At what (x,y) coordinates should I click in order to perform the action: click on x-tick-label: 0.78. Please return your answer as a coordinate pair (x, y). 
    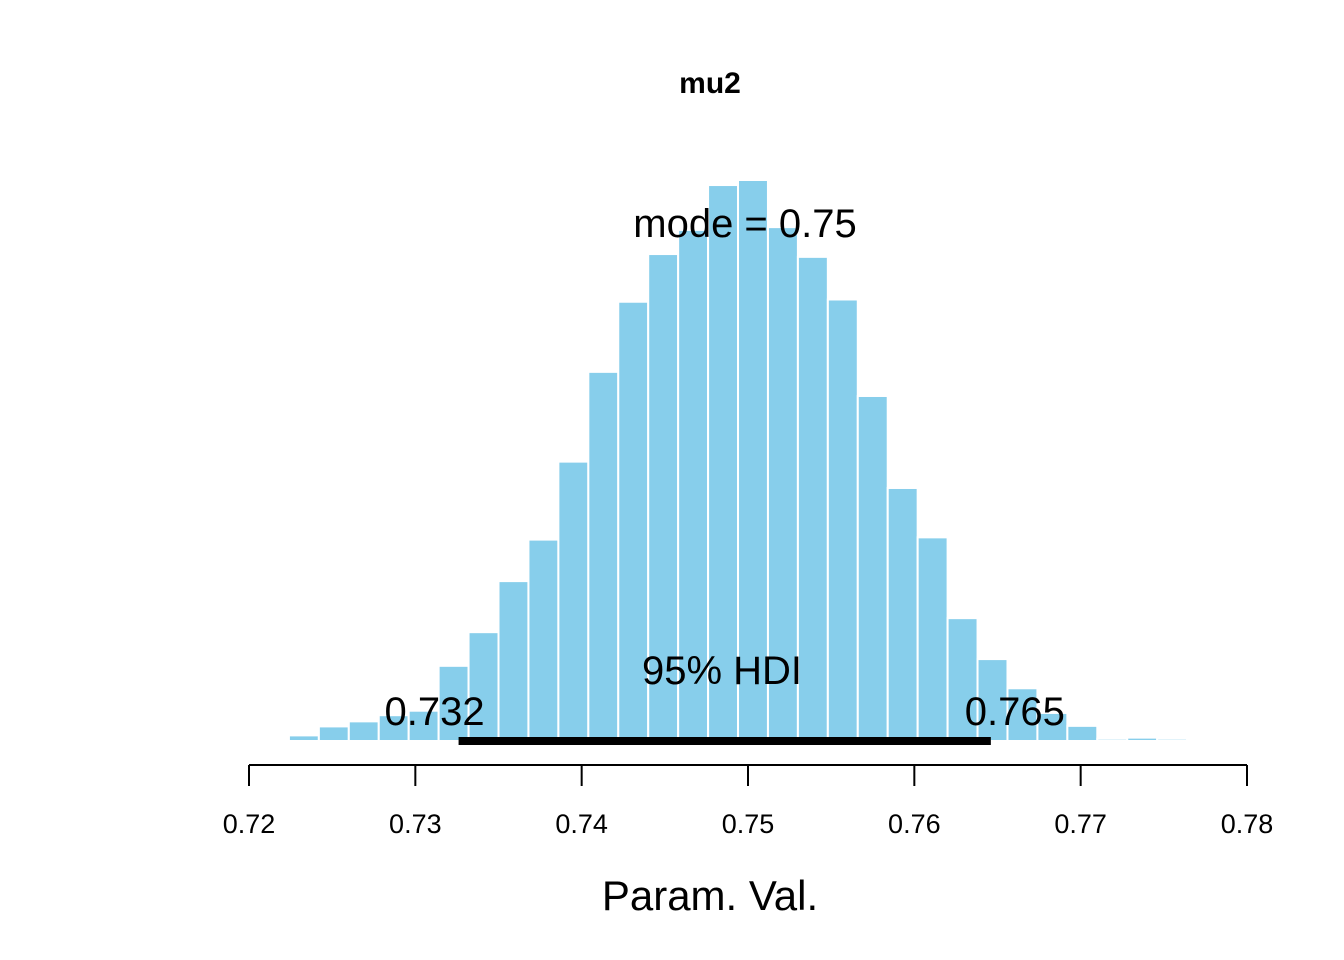
    Looking at the image, I should click on (1247, 824).